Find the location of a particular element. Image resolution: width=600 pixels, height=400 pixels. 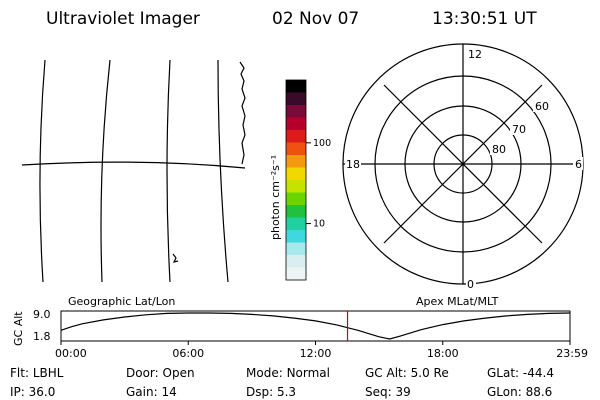

mlt-label-18: 18 is located at coordinates (353, 164).